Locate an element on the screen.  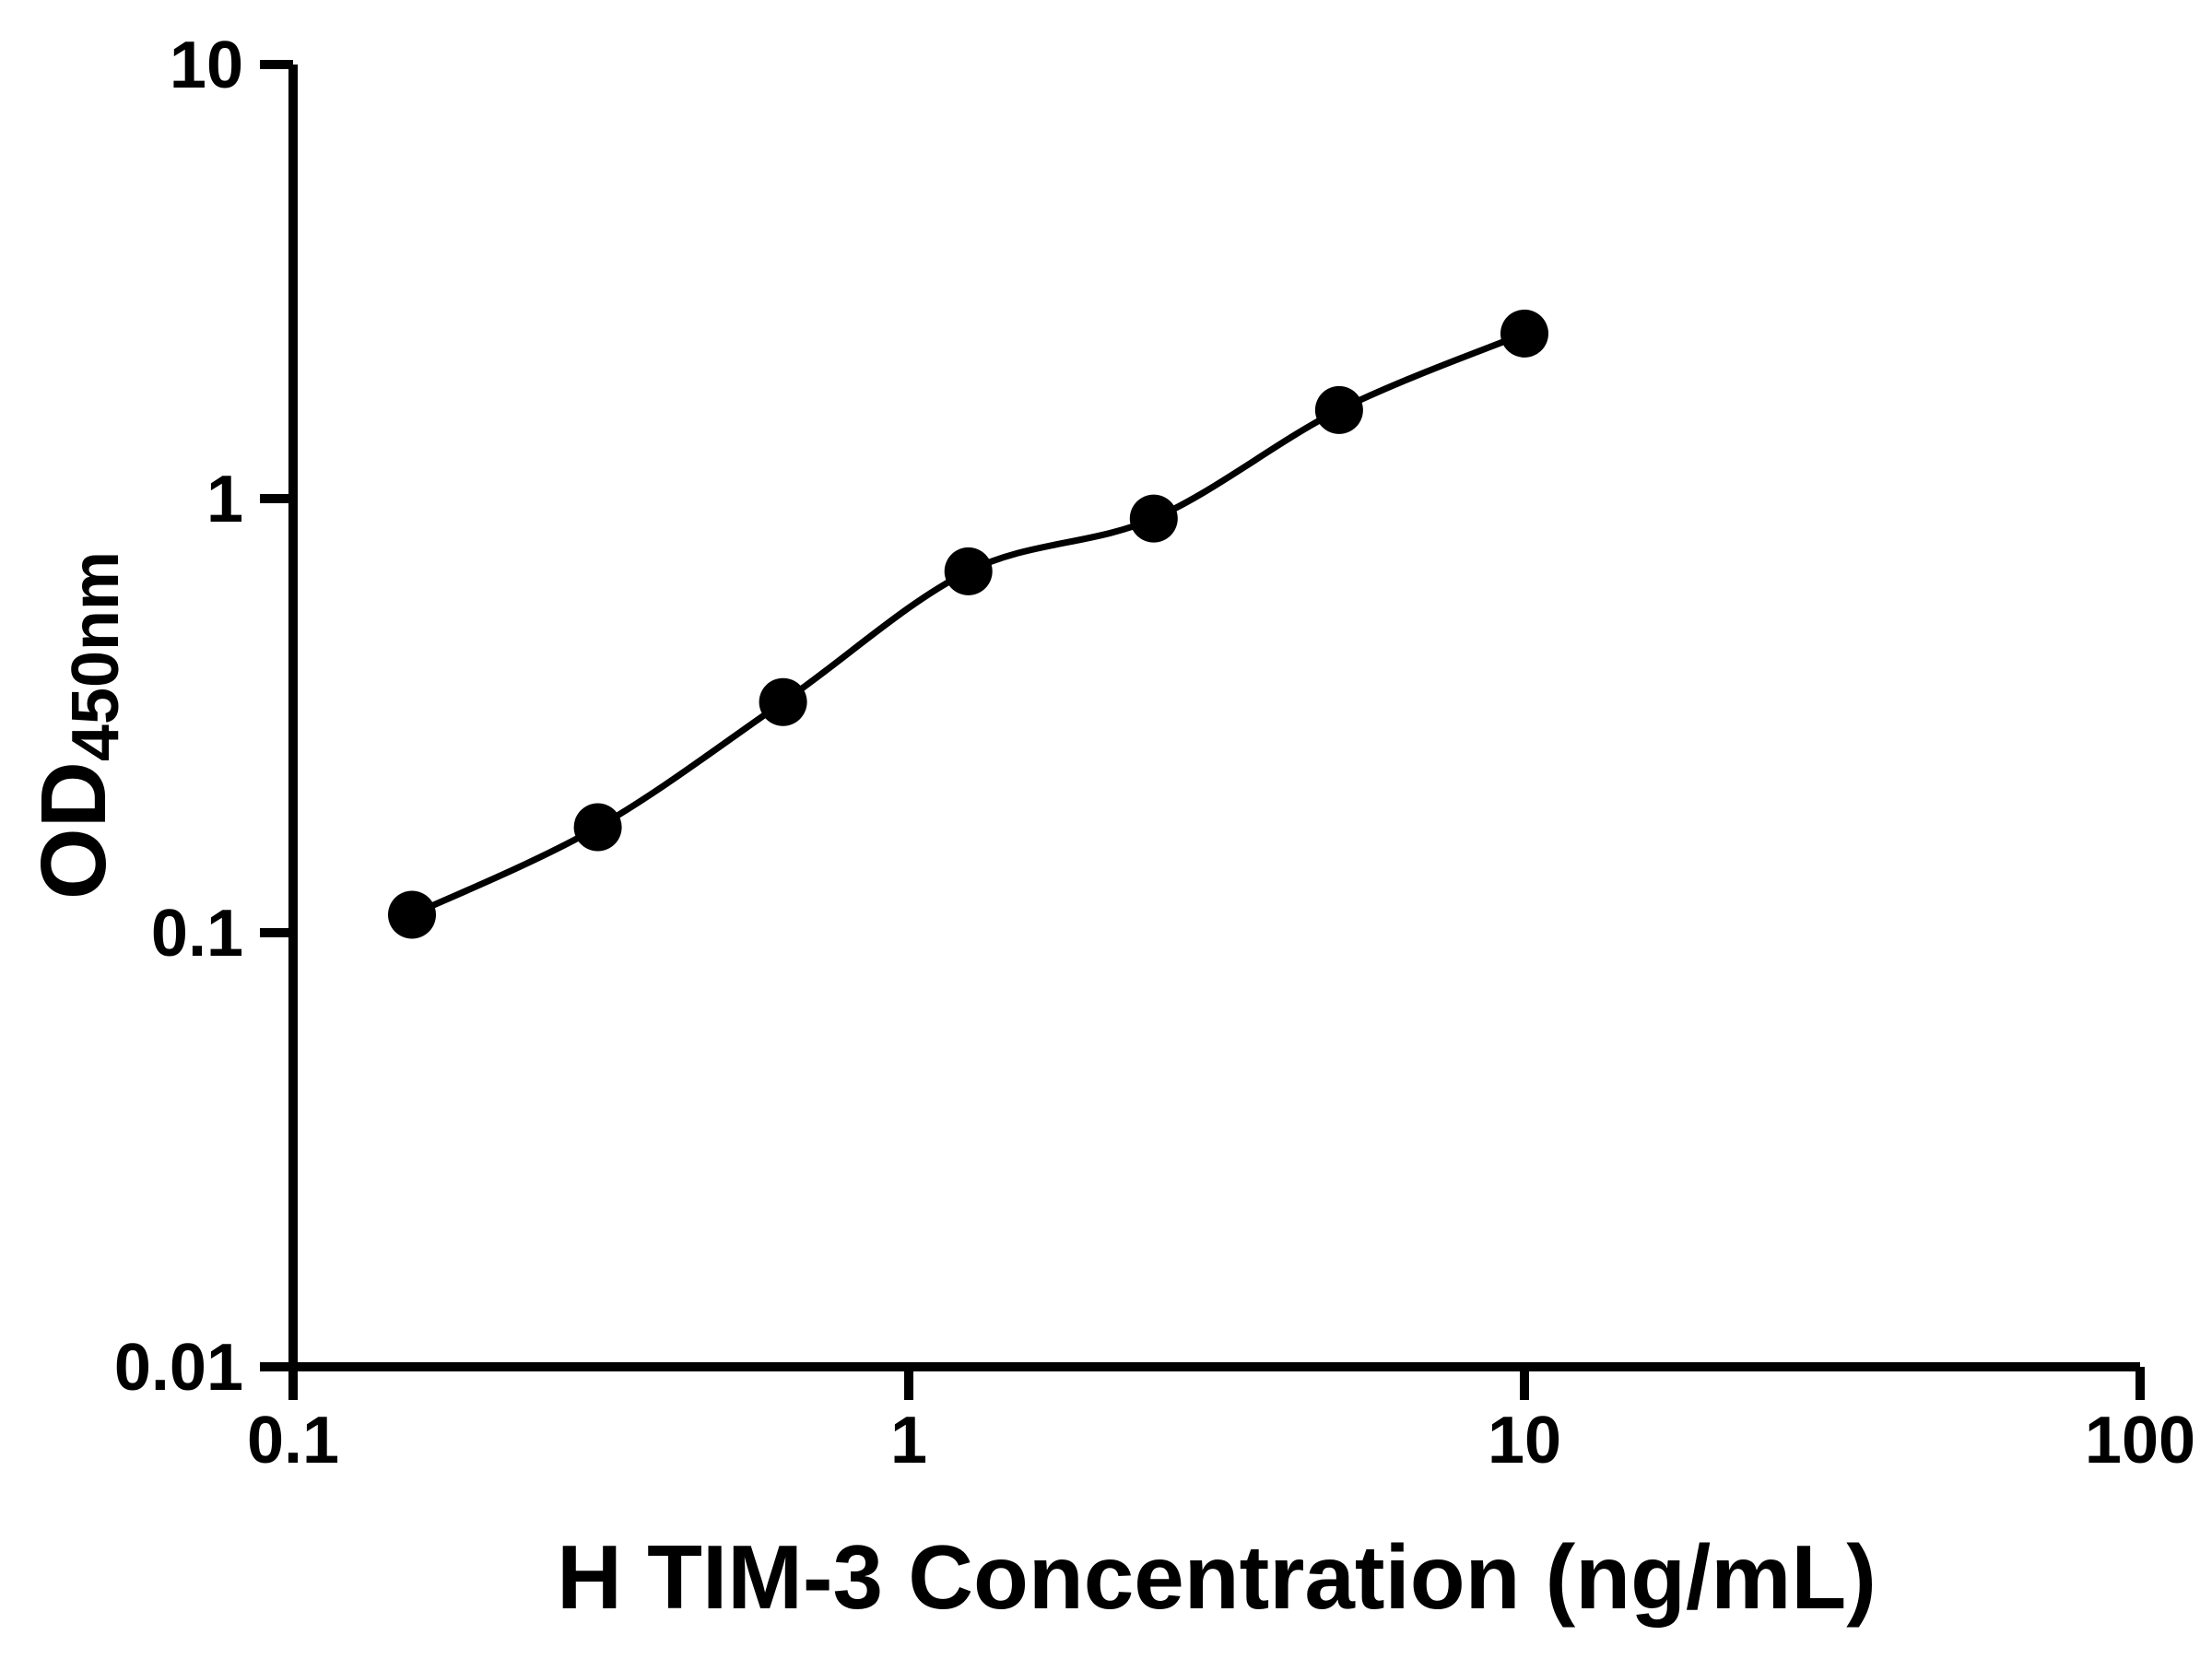
y-tick-label: 0.01 is located at coordinates (178, 1368).